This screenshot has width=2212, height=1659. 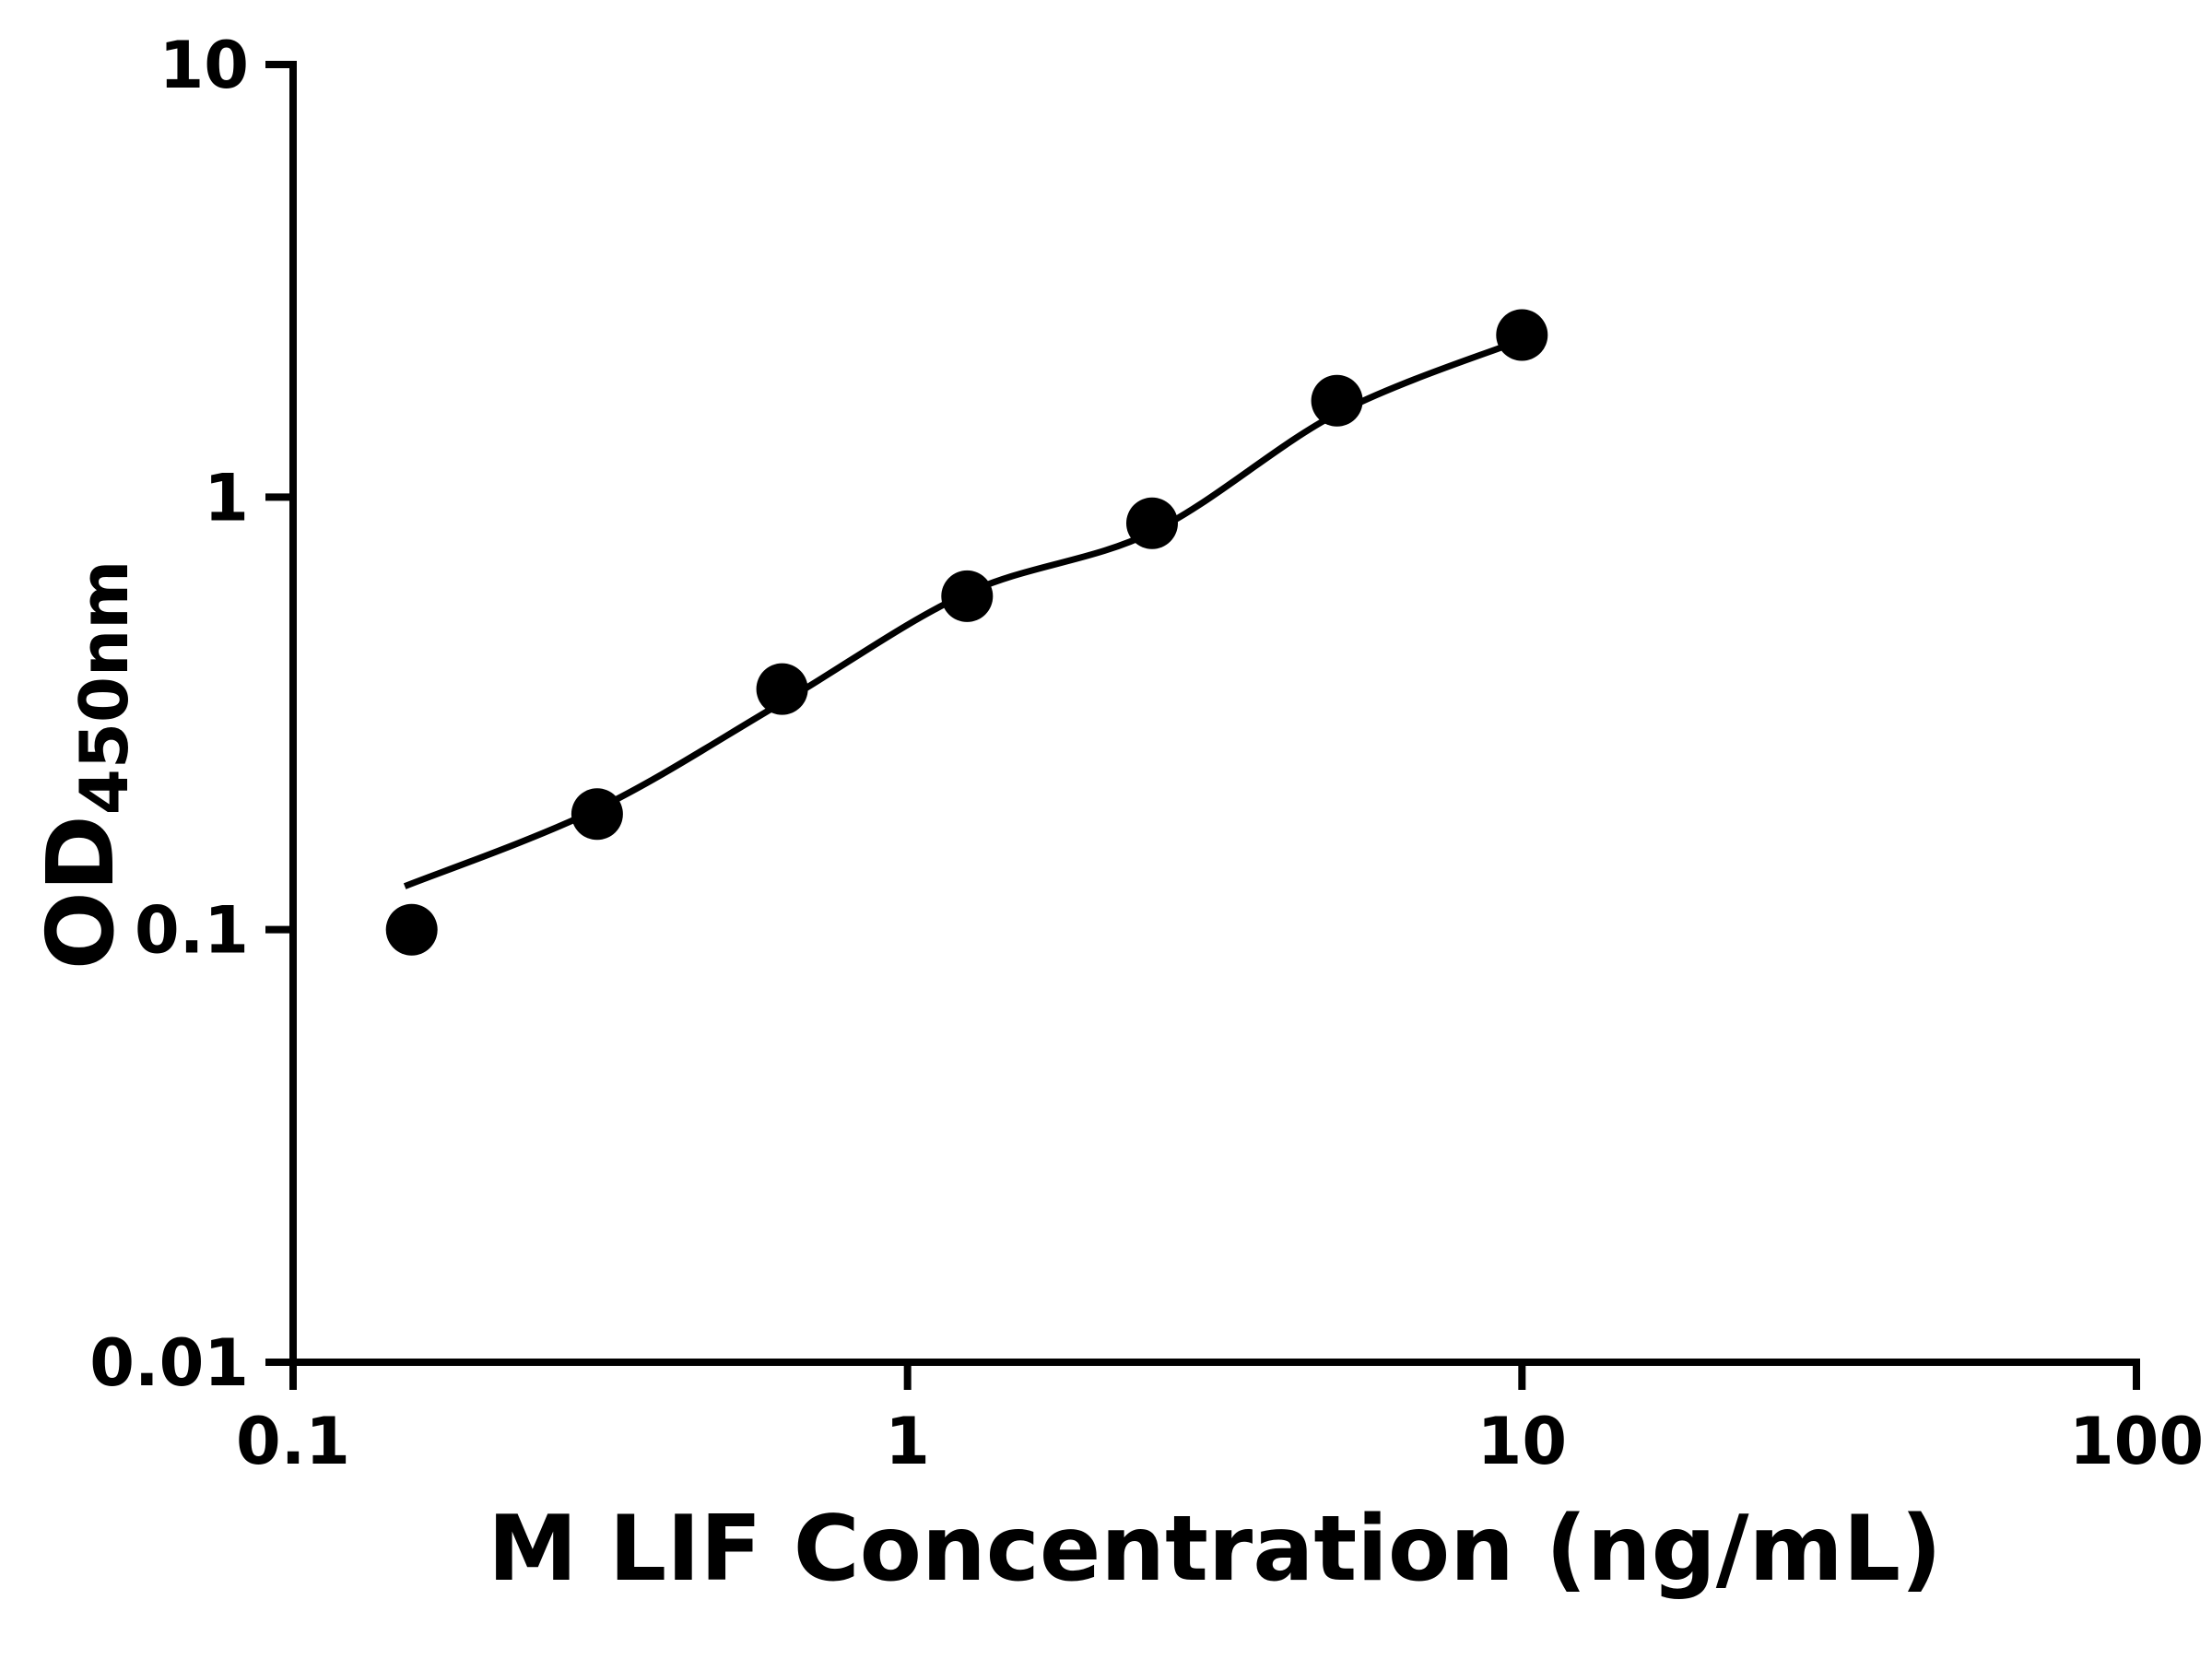 What do you see at coordinates (204, 65) in the screenshot?
I see `y-axis-tick-label: 10` at bounding box center [204, 65].